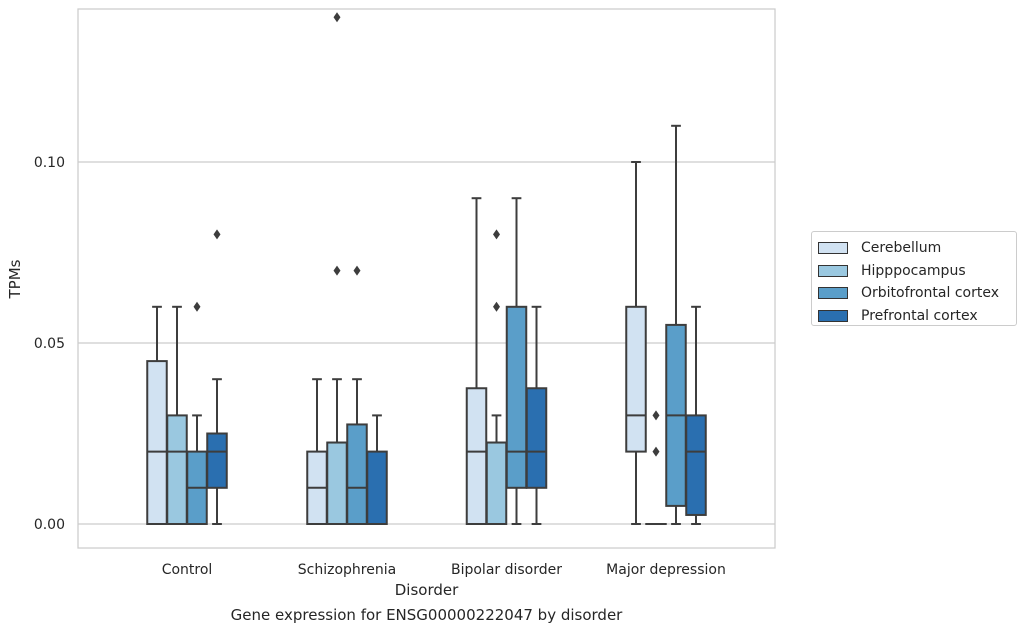 The width and height of the screenshot is (1028, 634). Describe the element at coordinates (506, 570) in the screenshot. I see `x-tick-label: Bipolar disorder` at that location.